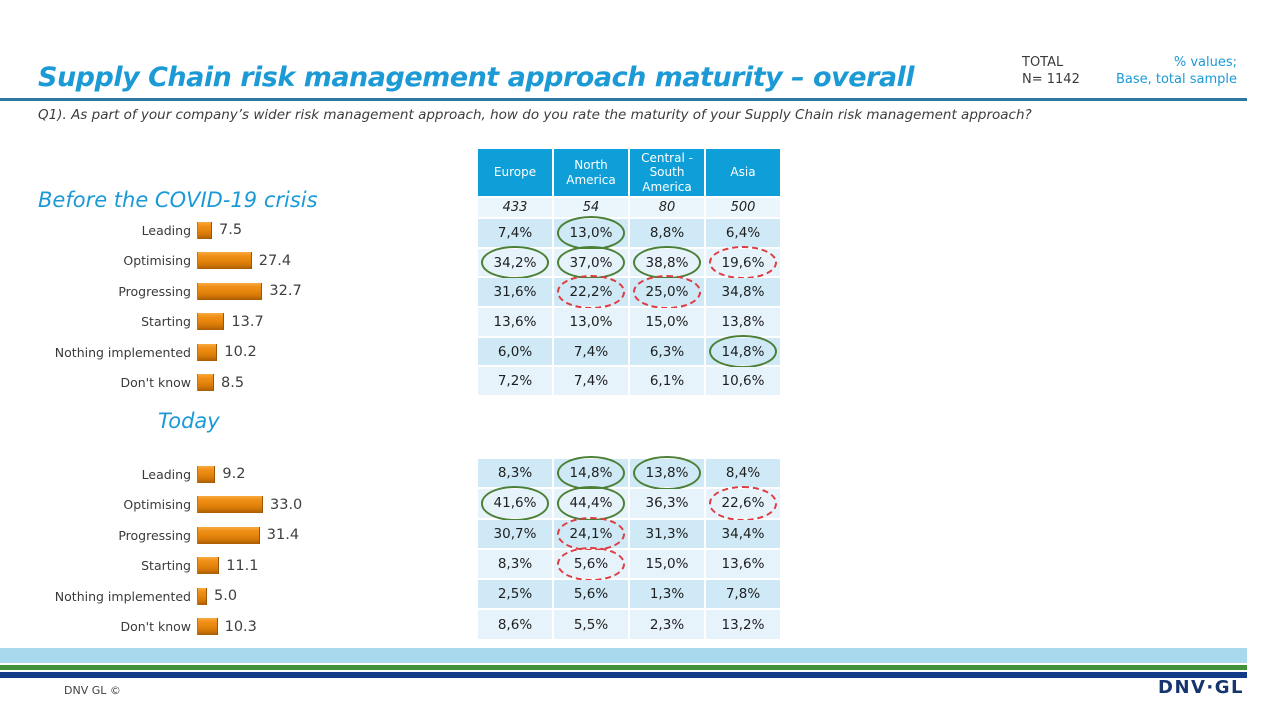 This screenshot has height=720, width=1280. Describe the element at coordinates (743, 624) in the screenshot. I see `table-cell: 13,2%` at that location.